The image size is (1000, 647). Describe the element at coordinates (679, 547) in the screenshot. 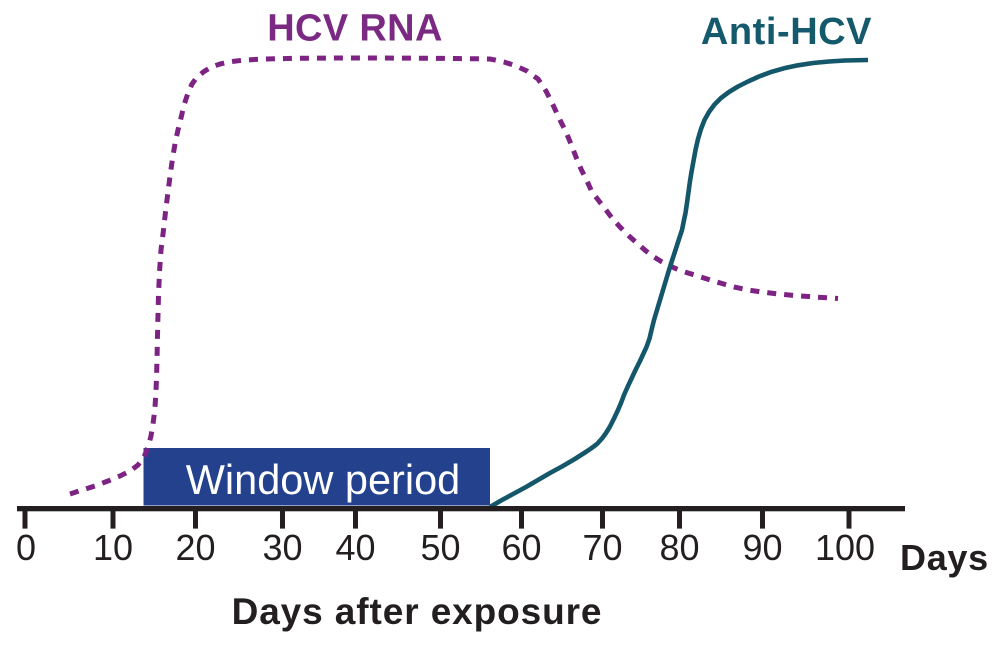

I see `svg-text: 80` at that location.